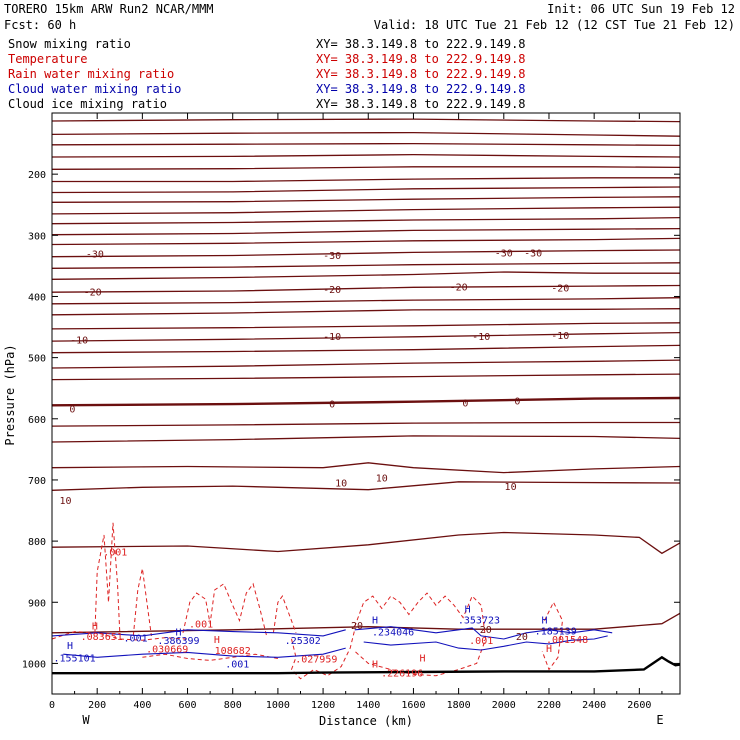  Describe the element at coordinates (459, 705) in the screenshot. I see `x-tick-label-9: 1800` at that location.